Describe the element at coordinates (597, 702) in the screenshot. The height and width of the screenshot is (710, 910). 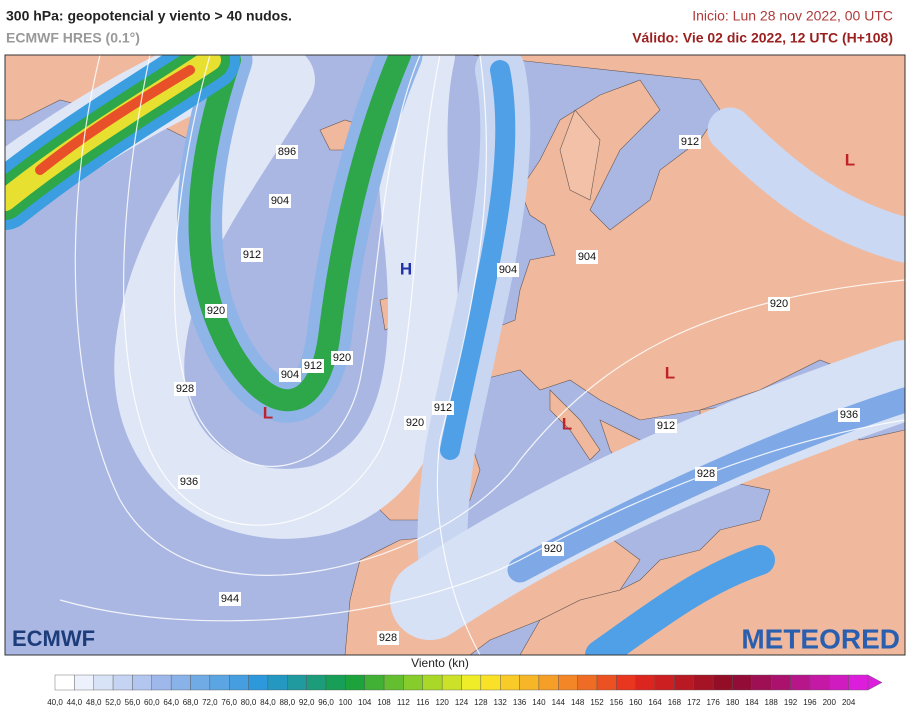
I see `colorbar-tick-label: 152` at that location.